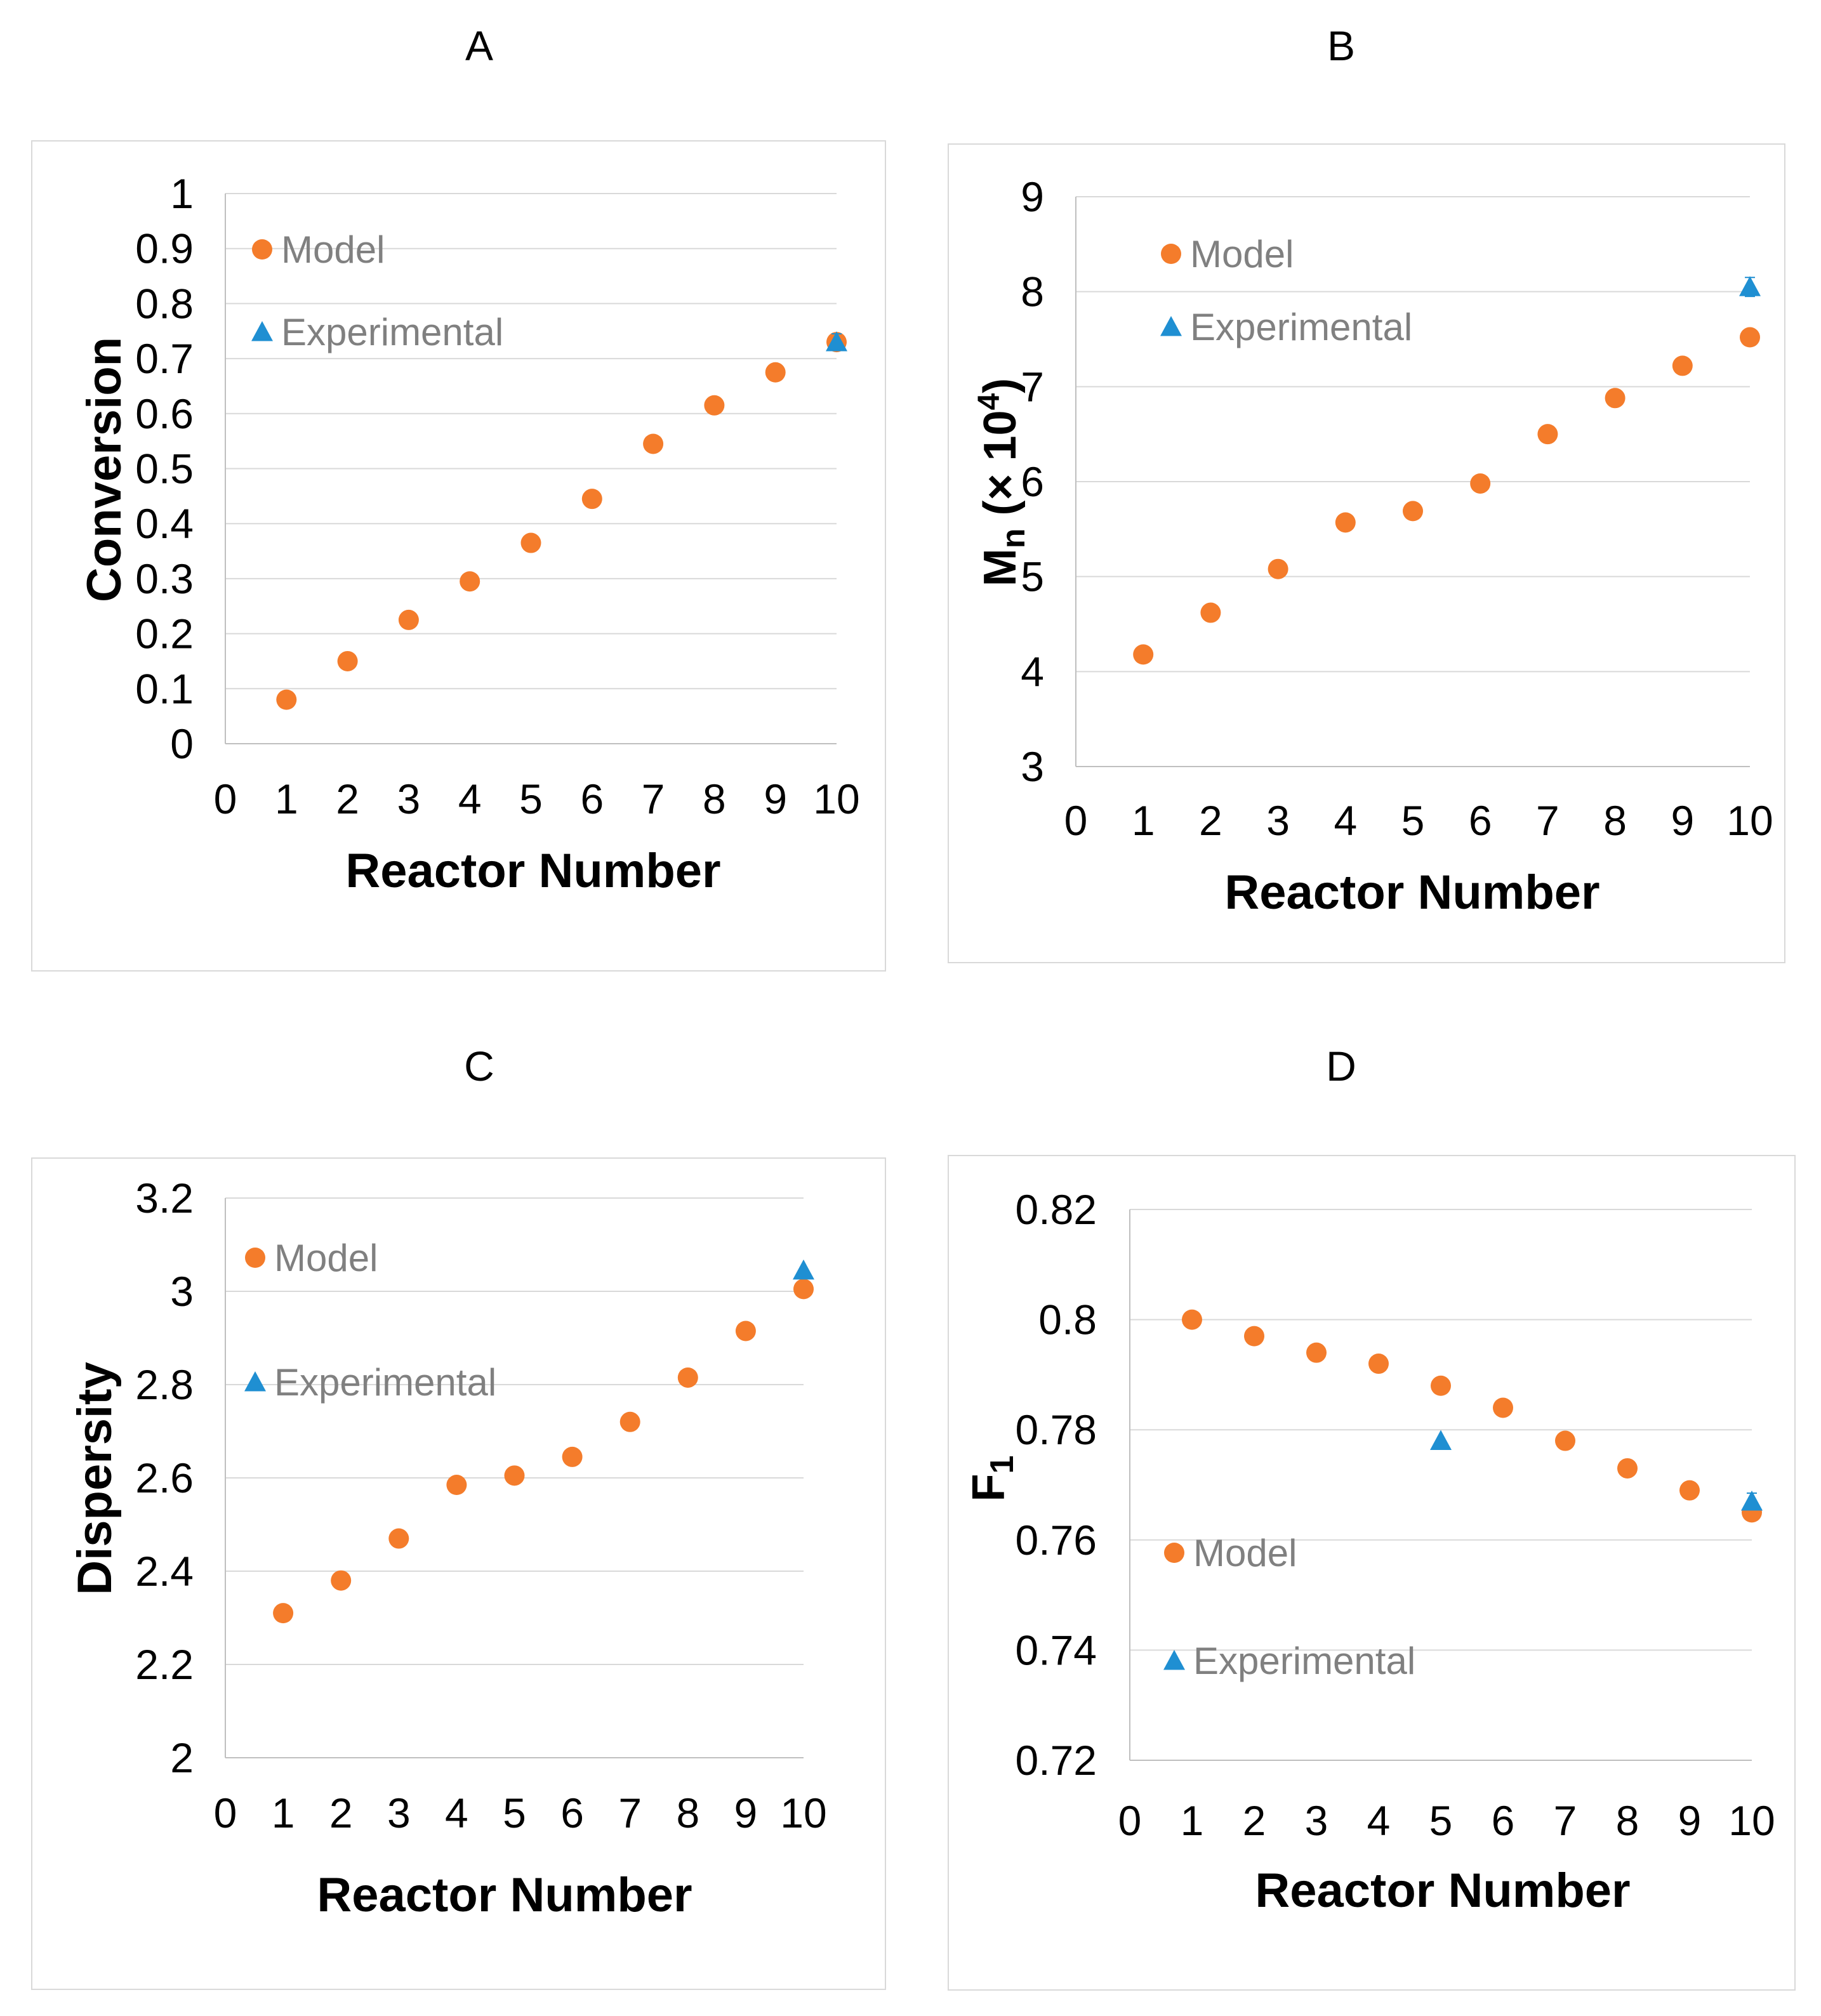 Image resolution: width=1821 pixels, height=2016 pixels. What do you see at coordinates (164, 523) in the screenshot?
I see `y-tick-label: 0.4` at bounding box center [164, 523].